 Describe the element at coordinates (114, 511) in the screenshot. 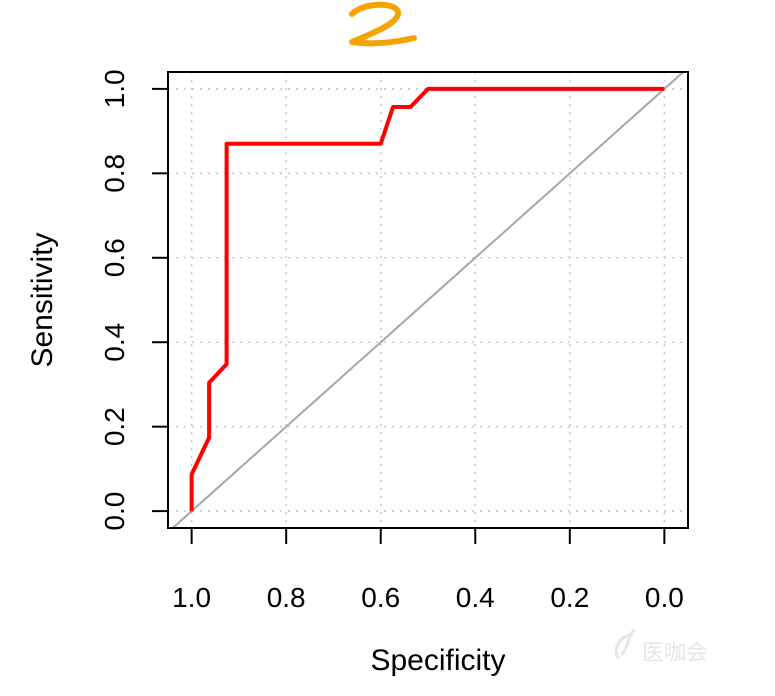

I see `y-tick-label: 0.0` at that location.